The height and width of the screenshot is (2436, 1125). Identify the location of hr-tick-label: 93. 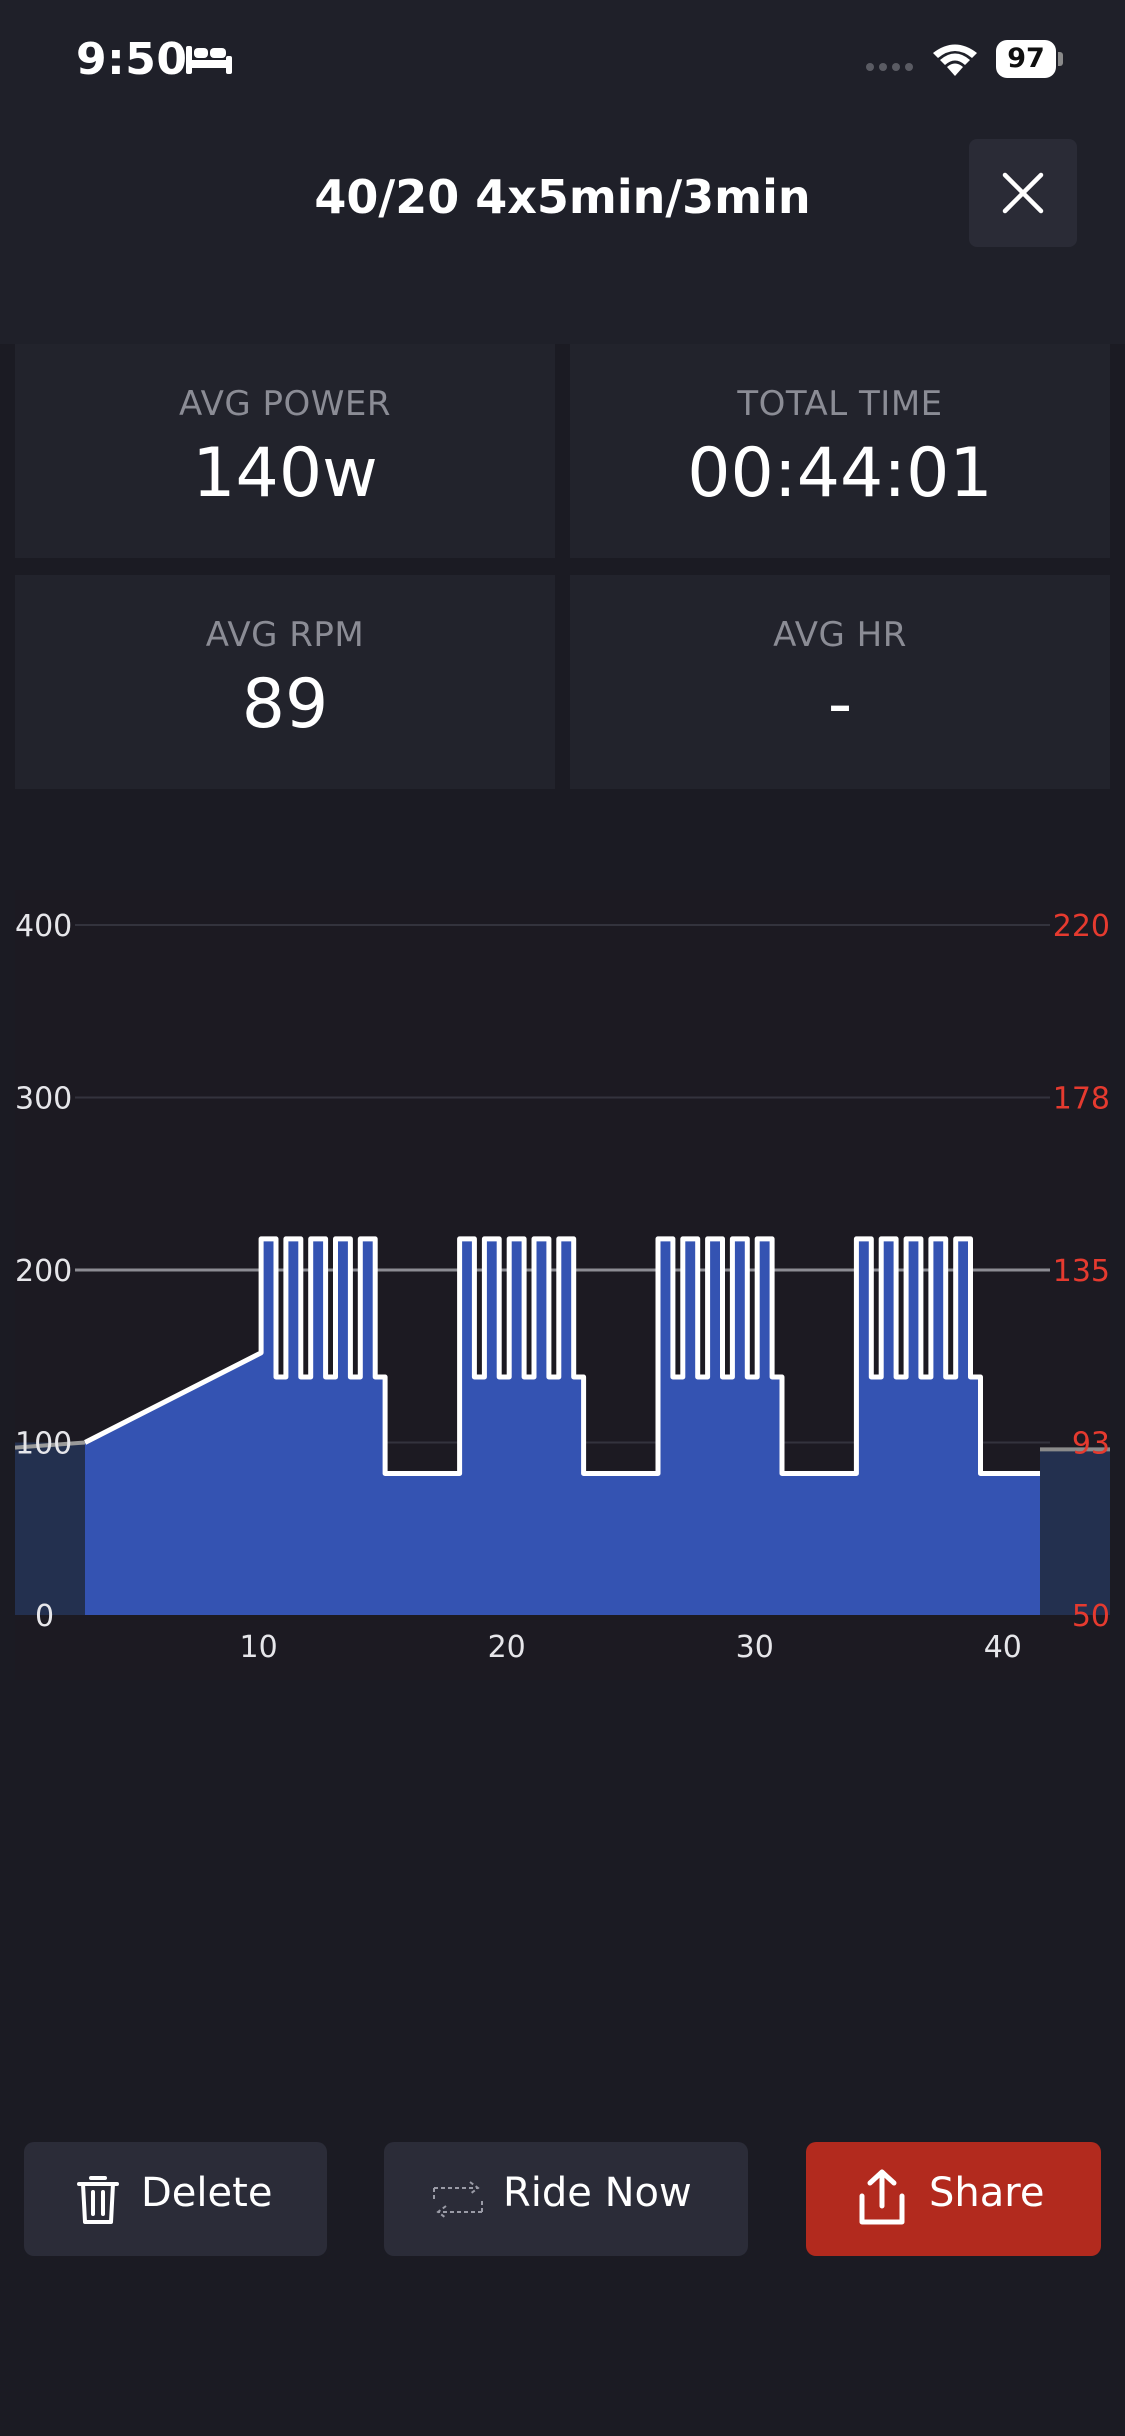
(1091, 1444).